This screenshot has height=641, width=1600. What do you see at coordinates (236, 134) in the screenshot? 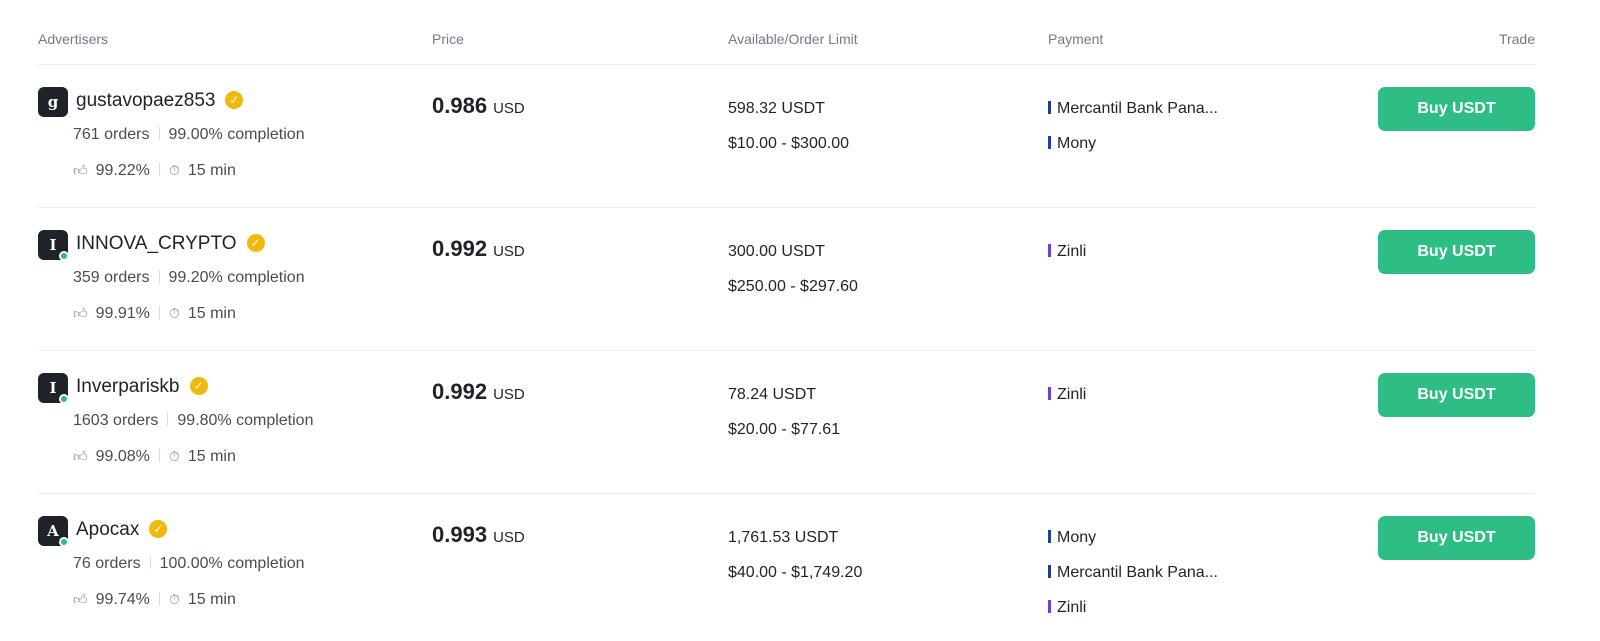
I see `completion-rate: 99.00% completion` at bounding box center [236, 134].